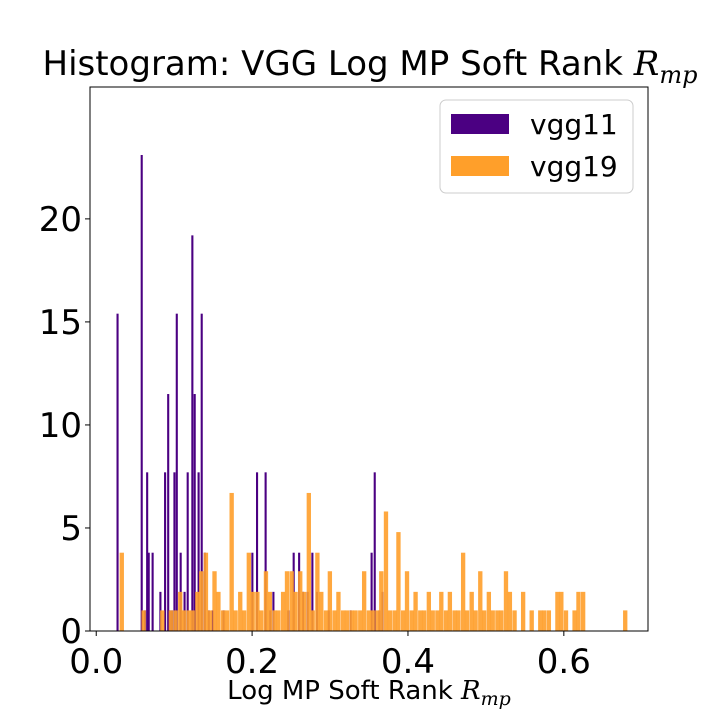  Describe the element at coordinates (480, 166) in the screenshot. I see `legend-swatch-vgg19` at that location.